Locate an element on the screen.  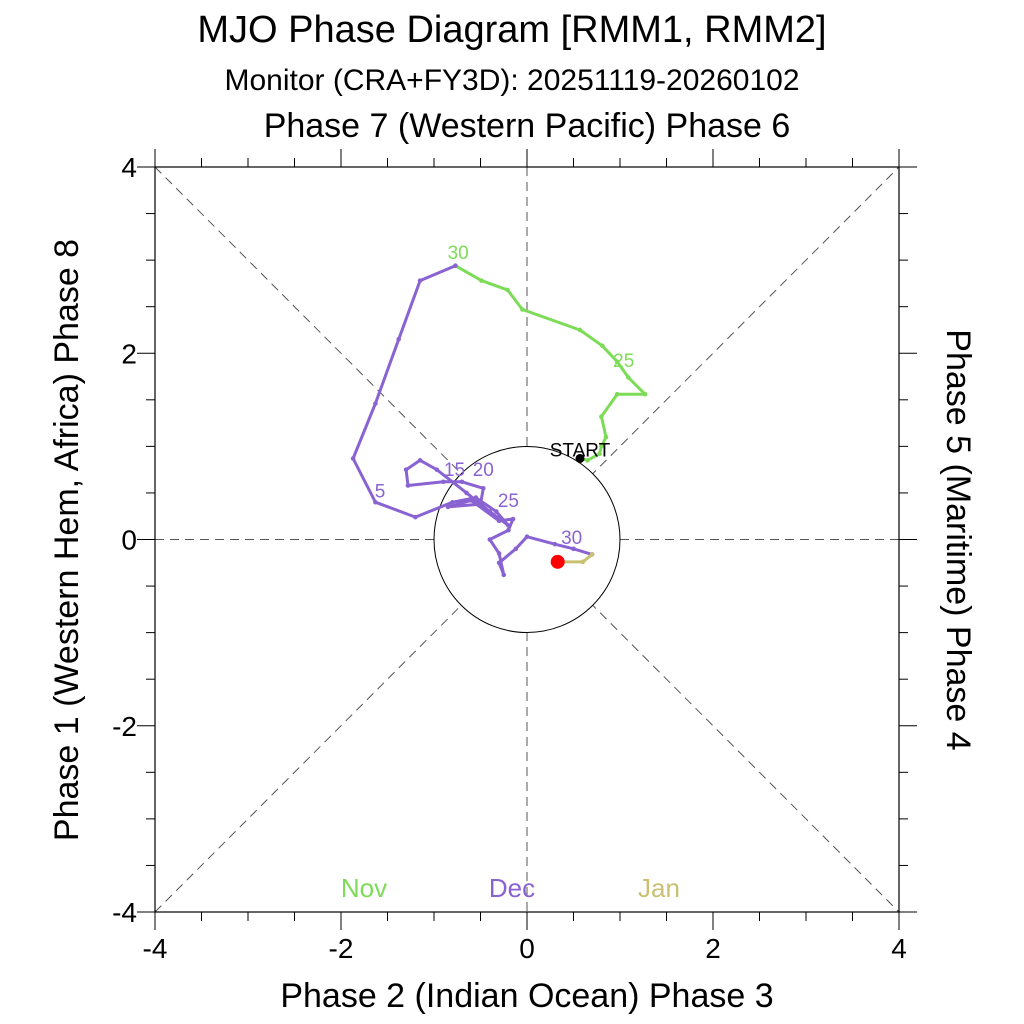
y-tick-label: 0 is located at coordinates (129, 540).